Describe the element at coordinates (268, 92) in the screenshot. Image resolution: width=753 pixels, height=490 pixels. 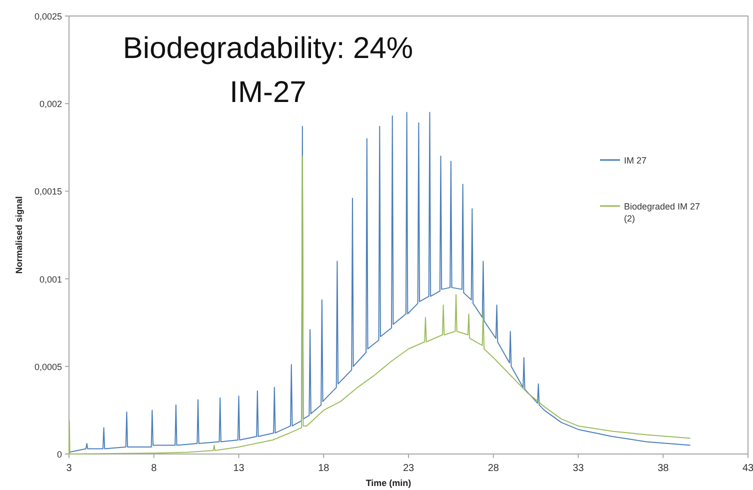
I see `text: IM-27` at that location.